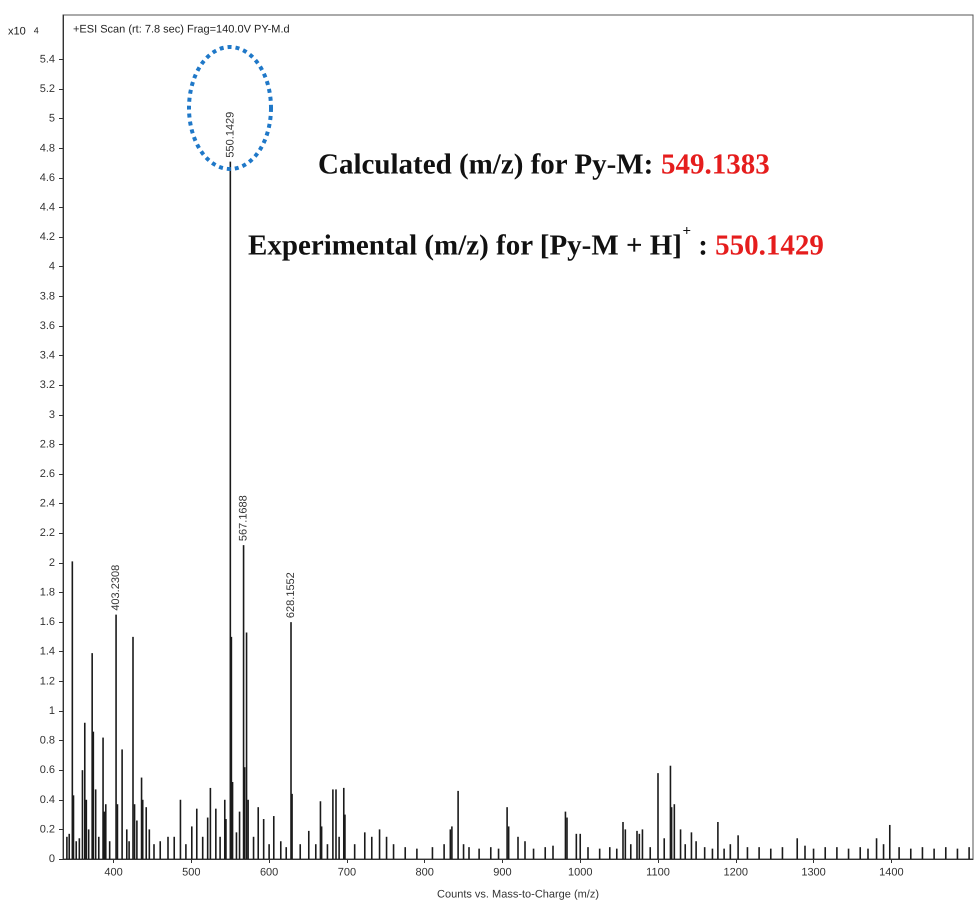  I want to click on y-tick-label: 0.4, so click(47, 800).